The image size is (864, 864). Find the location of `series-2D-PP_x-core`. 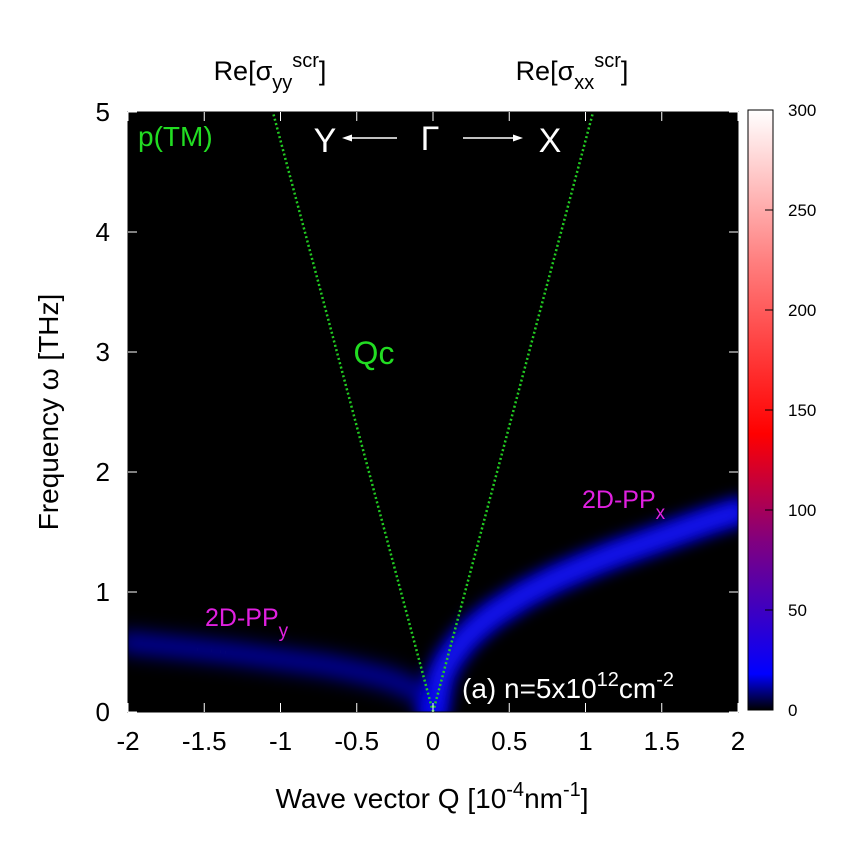

series-2D-PP_x-core is located at coordinates (584, 610).